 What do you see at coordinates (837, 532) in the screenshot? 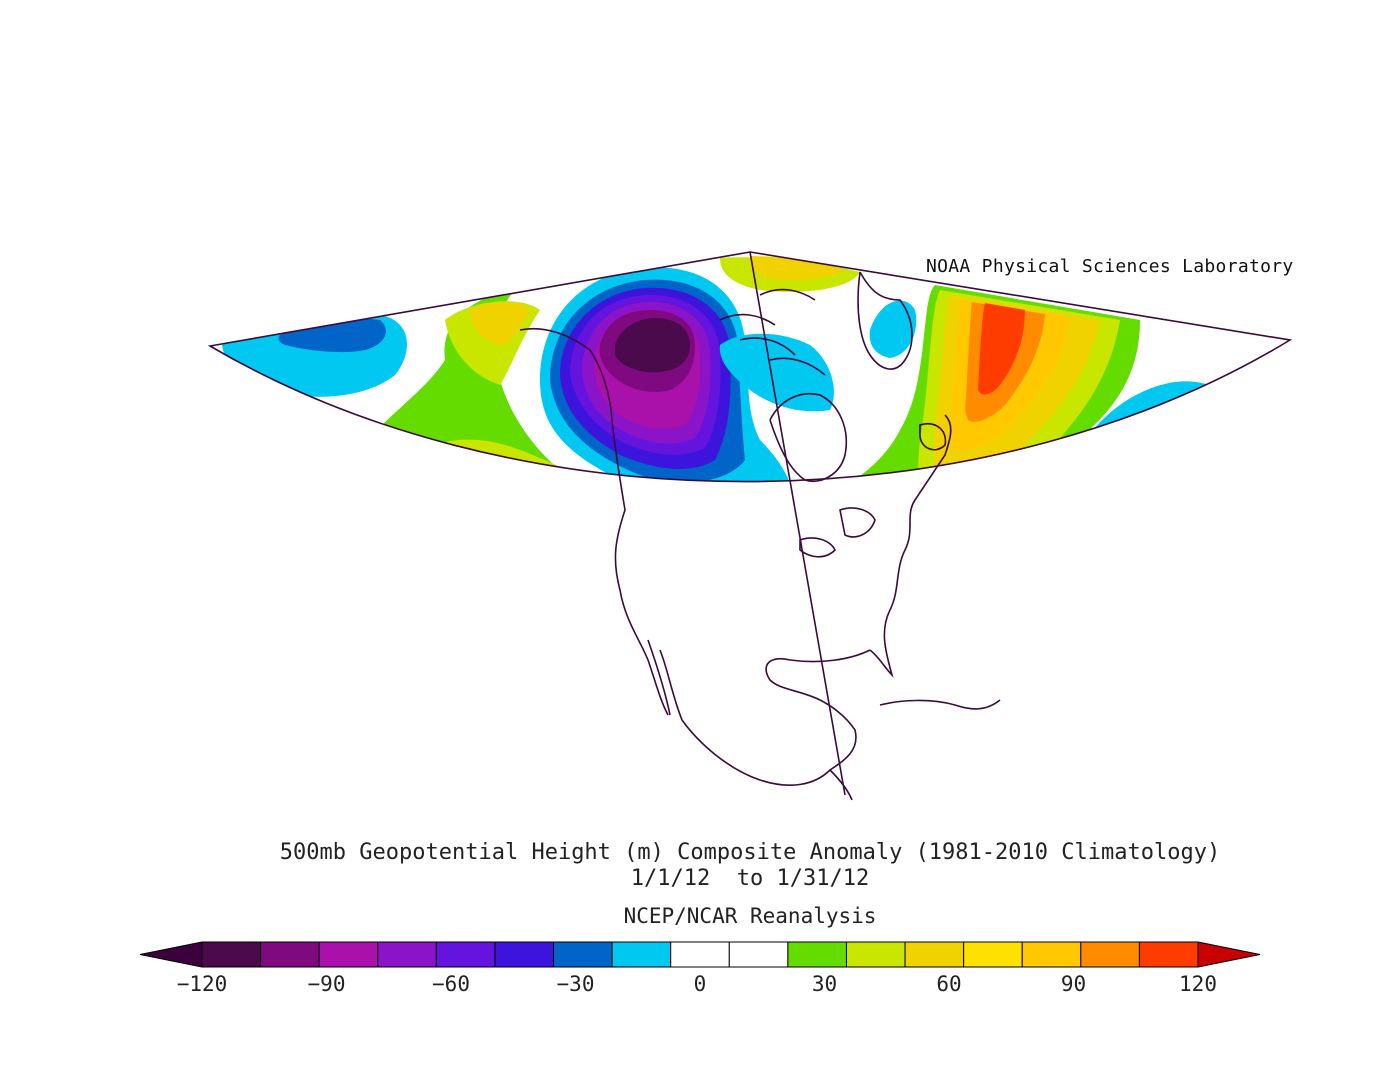
I see `coastline-great-lakes` at bounding box center [837, 532].